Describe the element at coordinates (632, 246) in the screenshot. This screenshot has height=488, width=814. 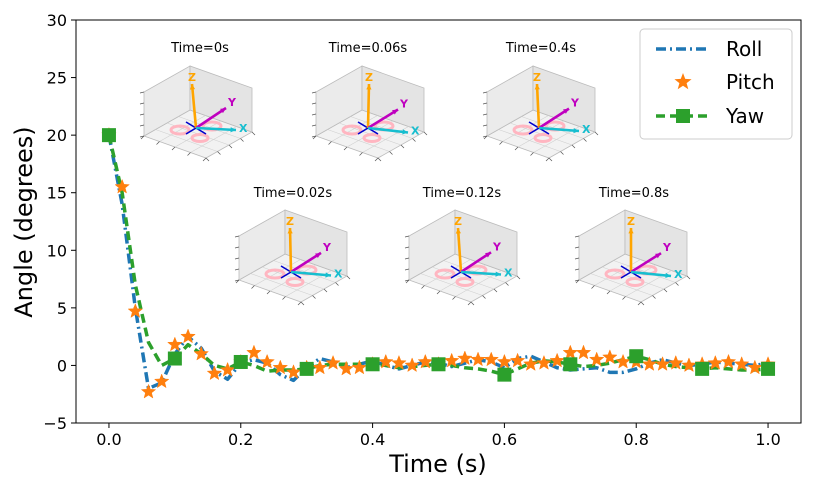
I see `attitude-inset: Time=0.8s Z Y X` at that location.